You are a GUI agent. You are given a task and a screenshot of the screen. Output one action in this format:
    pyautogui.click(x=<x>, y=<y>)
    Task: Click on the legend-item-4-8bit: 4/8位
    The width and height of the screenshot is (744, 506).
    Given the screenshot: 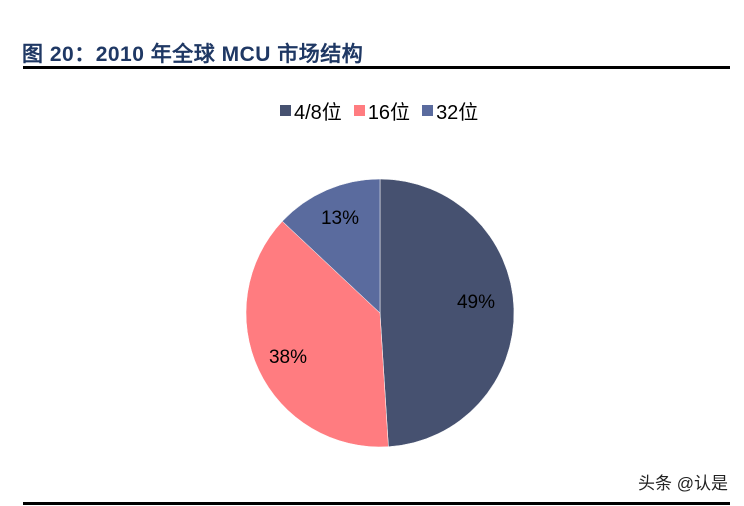 What is the action you would take?
    pyautogui.click(x=311, y=110)
    